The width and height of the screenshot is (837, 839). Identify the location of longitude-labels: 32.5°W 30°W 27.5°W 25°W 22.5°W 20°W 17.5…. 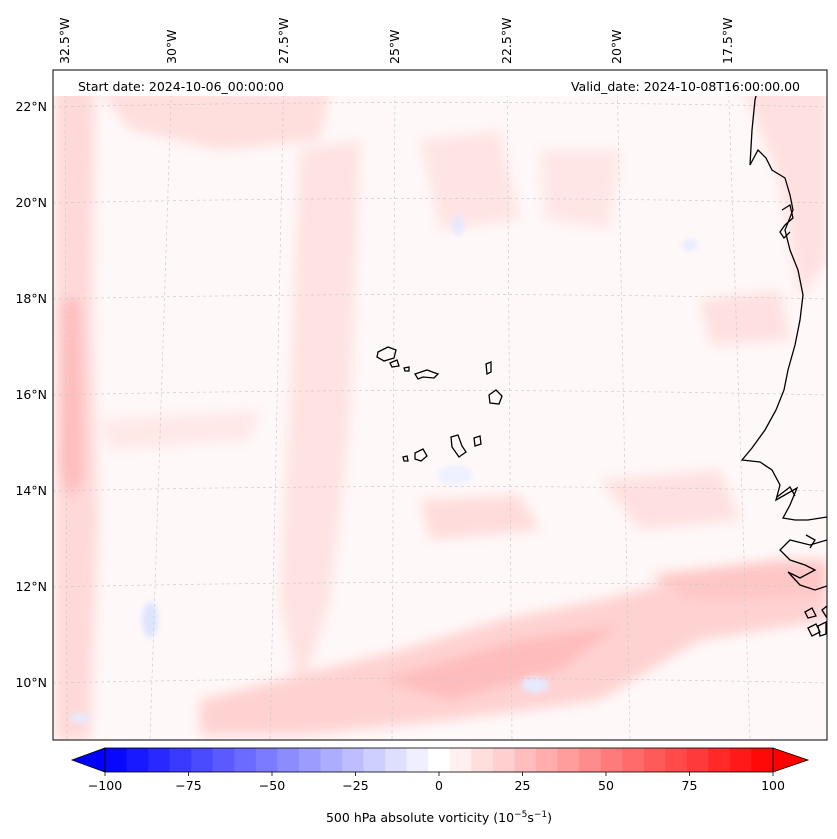
(396, 41).